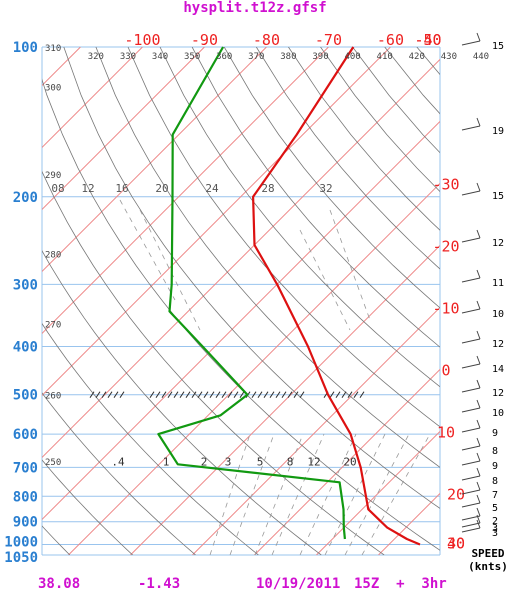 Image resolution: width=510 pixels, height=600 pixels. Describe the element at coordinates (53, 463) in the screenshot. I see `theta-label: 250` at that location.